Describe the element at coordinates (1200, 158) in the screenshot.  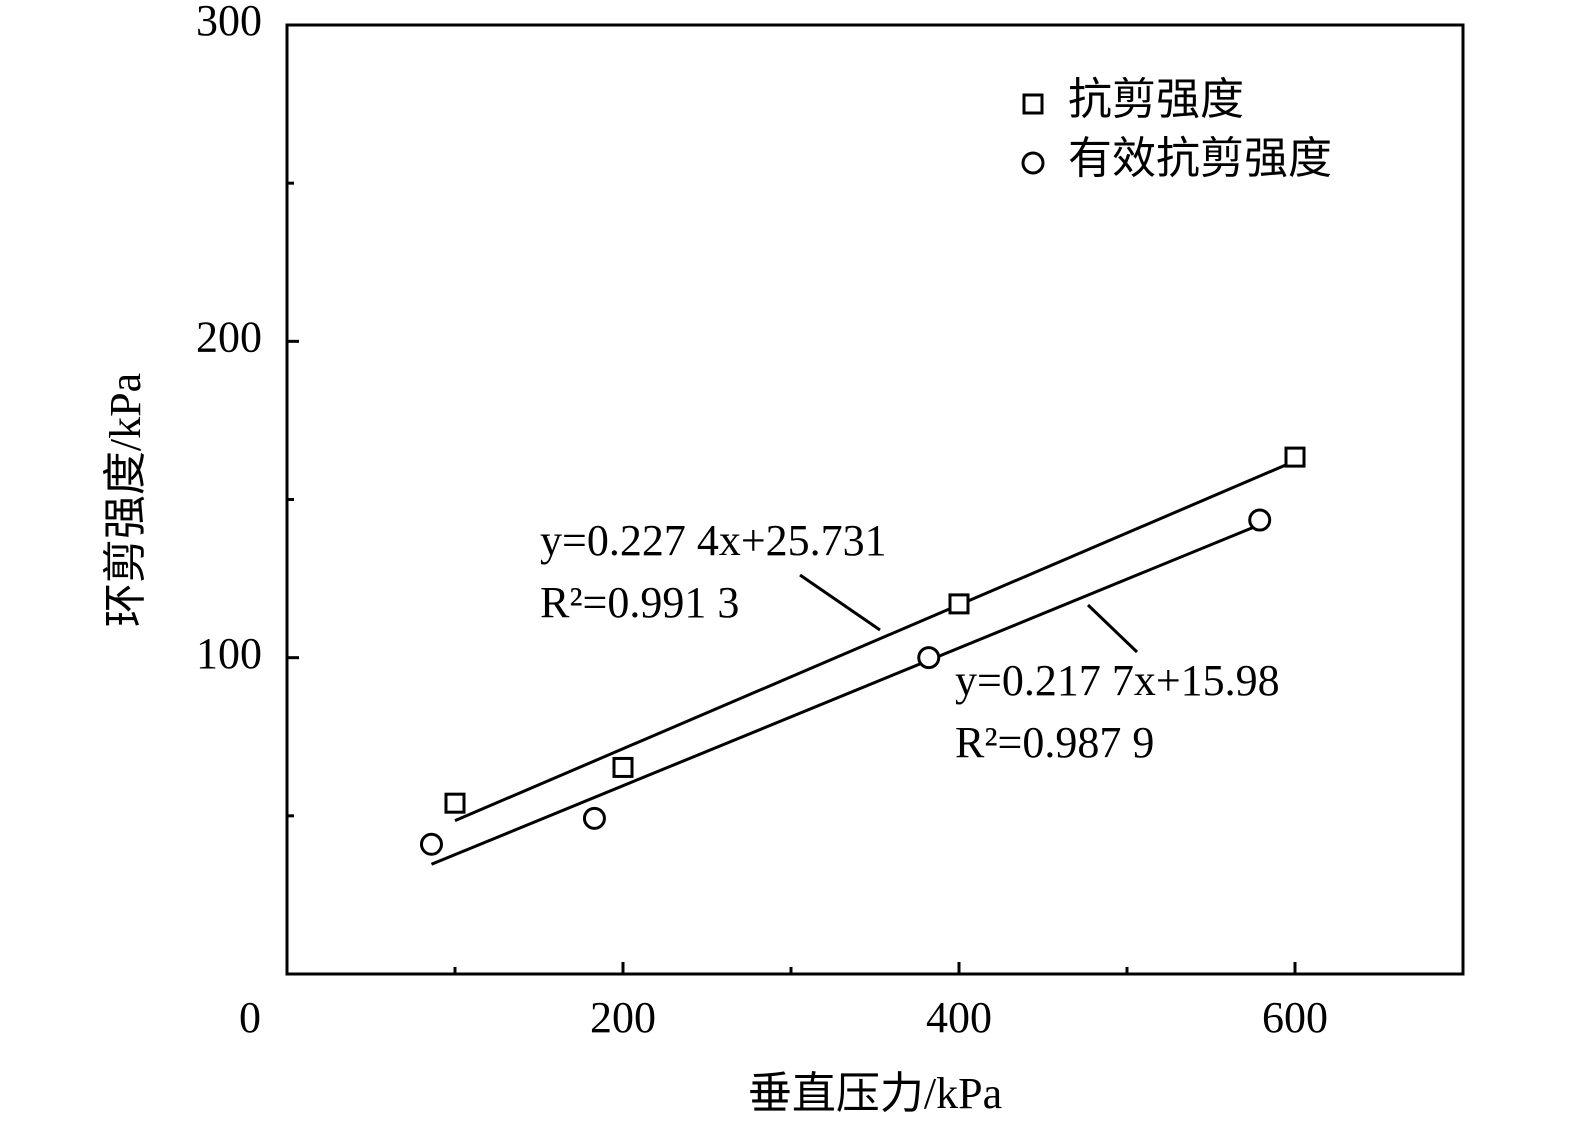
I see `legend-label: 有效抗剪强度` at that location.